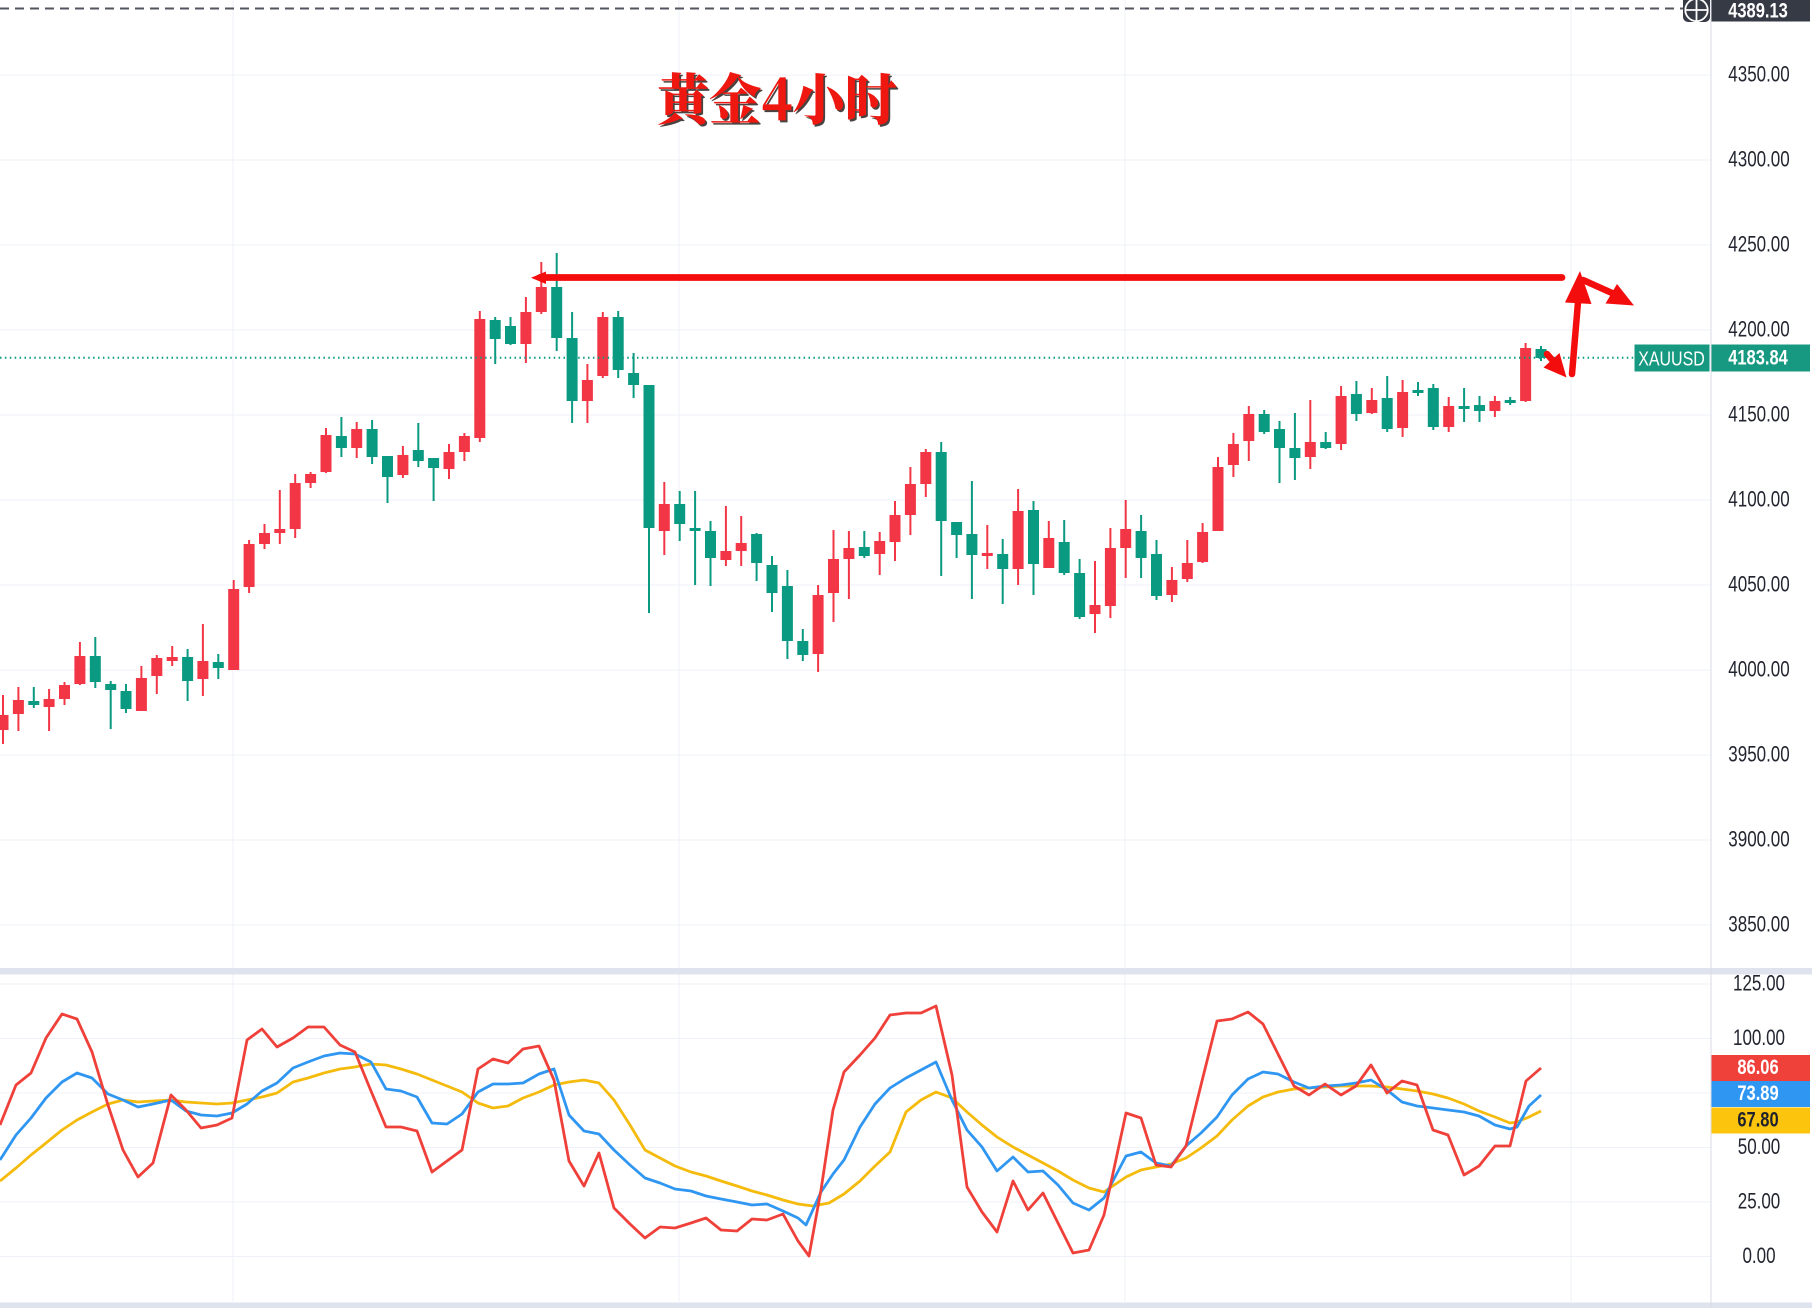 This screenshot has height=1313, width=1812. I want to click on svg-text: 4050.00, so click(1758, 585).